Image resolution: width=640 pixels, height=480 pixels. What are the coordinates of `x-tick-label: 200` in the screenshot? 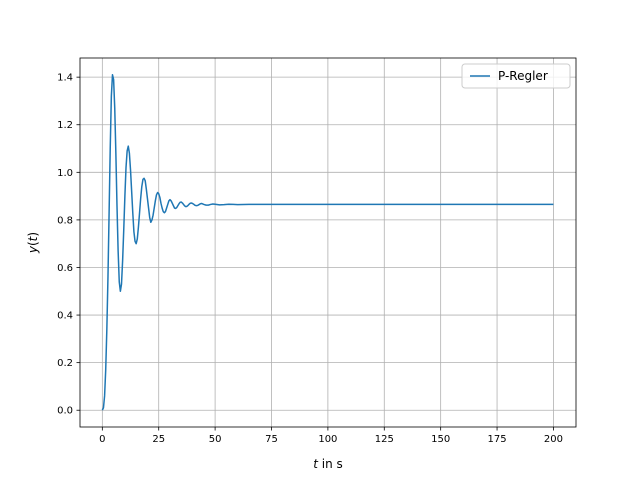 It's located at (553, 439).